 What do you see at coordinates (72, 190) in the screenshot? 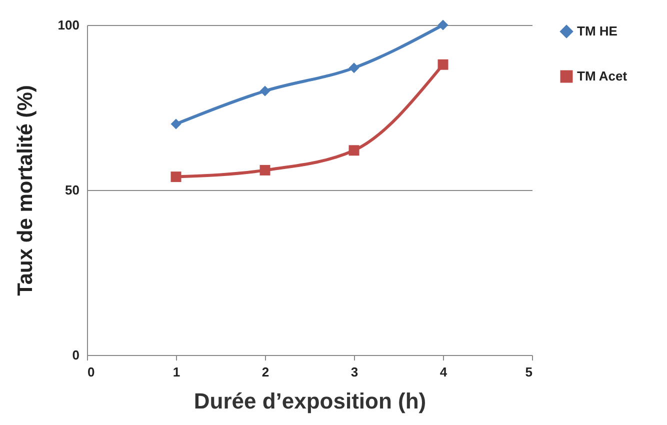
I see `y-tick-label: 50` at bounding box center [72, 190].